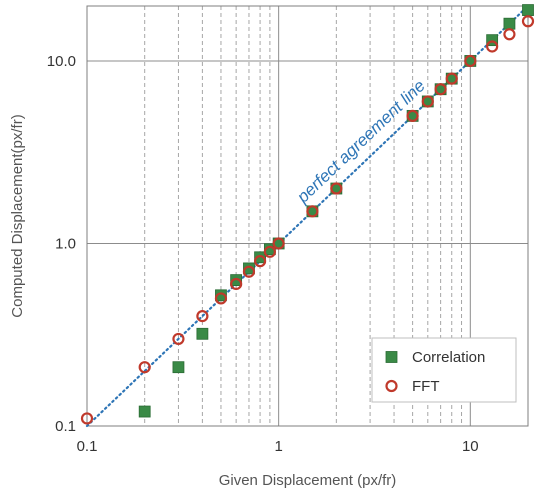 The width and height of the screenshot is (550, 493). Describe the element at coordinates (426, 386) in the screenshot. I see `legend-label-fft: FFT` at that location.